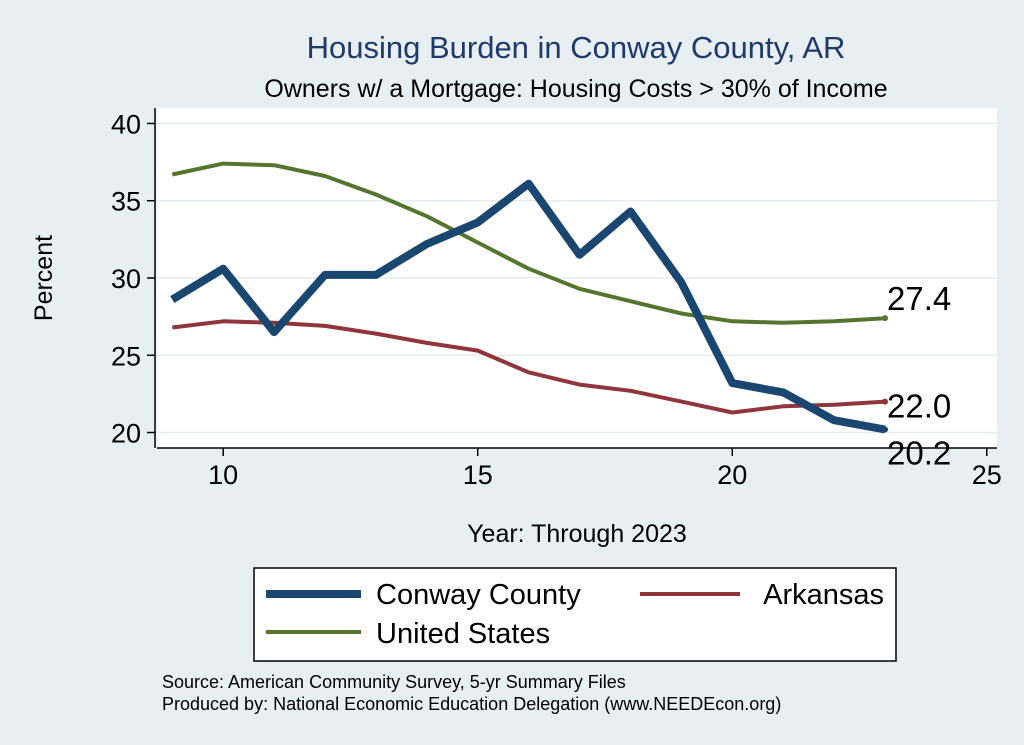 The width and height of the screenshot is (1024, 745). What do you see at coordinates (885, 318) in the screenshot?
I see `series-end-marker-us` at bounding box center [885, 318].